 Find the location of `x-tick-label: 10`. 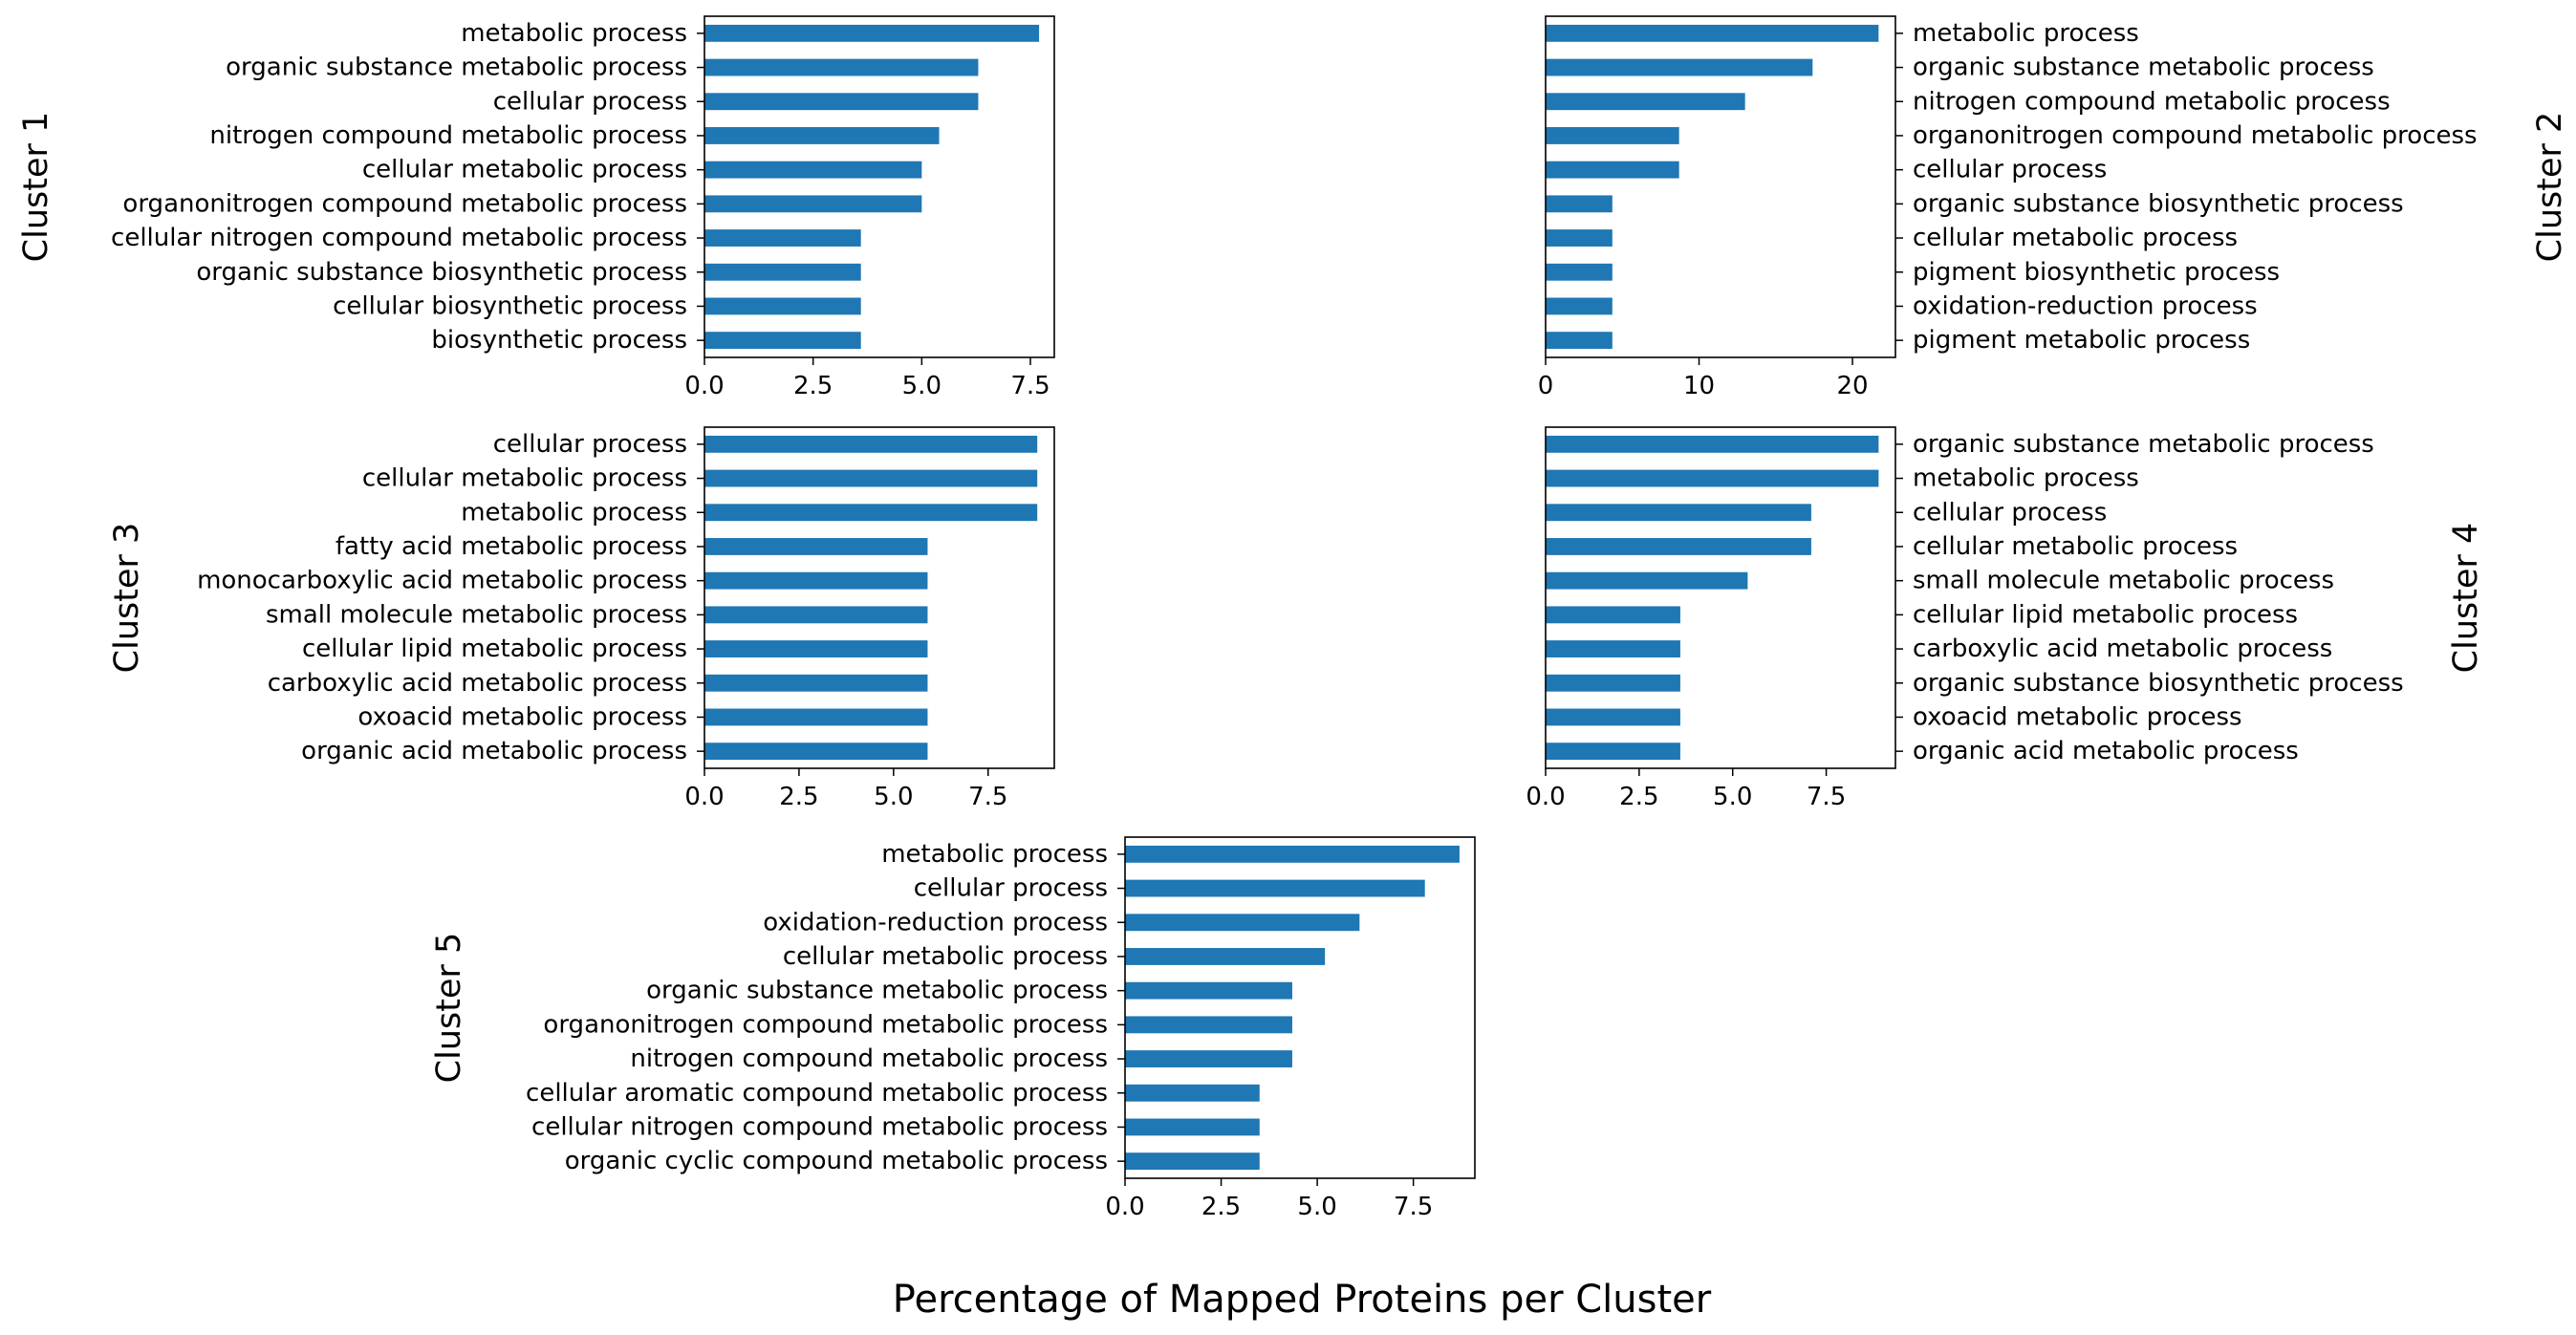

x-tick-label: 10 is located at coordinates (1699, 386).